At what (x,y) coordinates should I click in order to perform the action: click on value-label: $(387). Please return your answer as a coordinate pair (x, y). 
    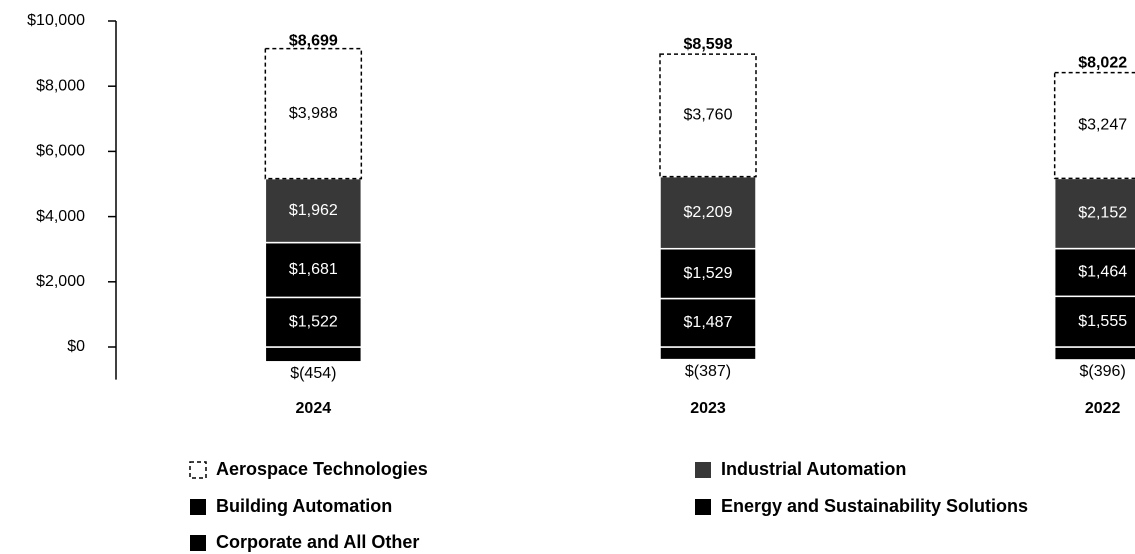
    Looking at the image, I should click on (708, 371).